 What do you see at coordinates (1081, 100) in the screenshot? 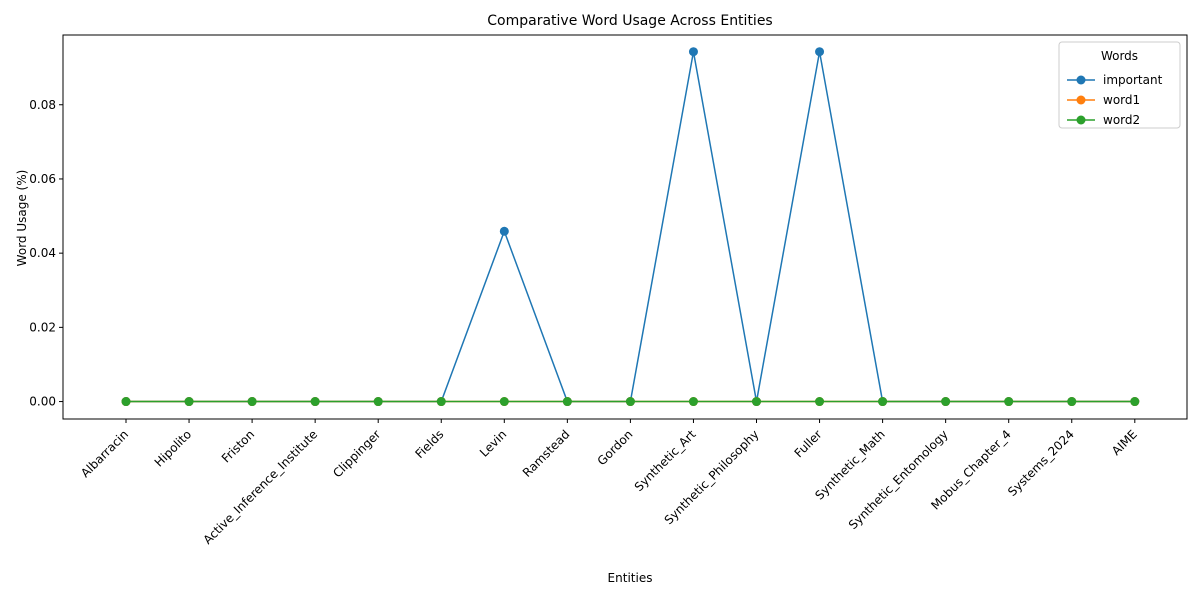
I see `legend-marker-word1` at bounding box center [1081, 100].